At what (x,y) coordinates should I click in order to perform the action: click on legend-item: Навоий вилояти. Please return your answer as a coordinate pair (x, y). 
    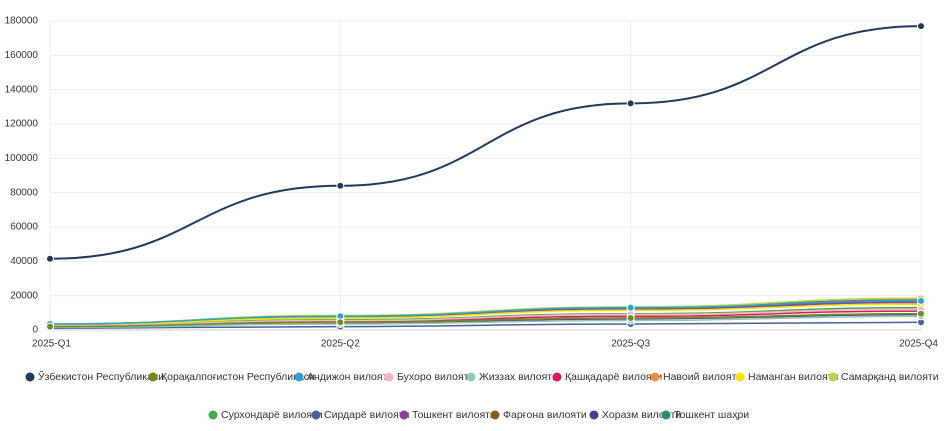
    Looking at the image, I should click on (696, 377).